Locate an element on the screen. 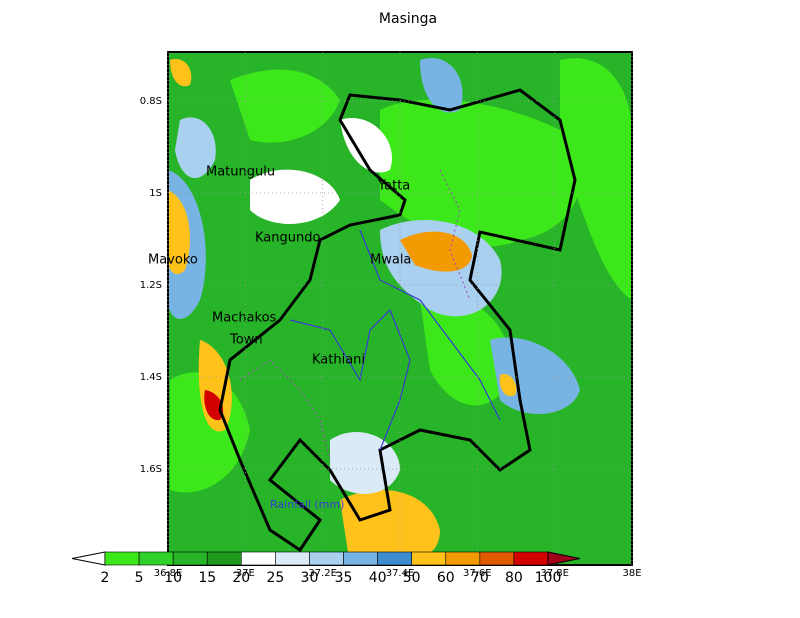  colorbar-label: 10 is located at coordinates (173, 578).